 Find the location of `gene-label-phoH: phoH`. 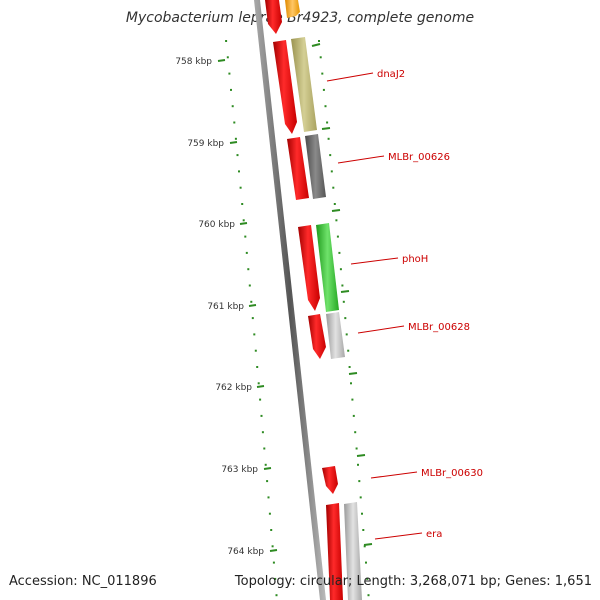

gene-label-phoH: phoH is located at coordinates (389, 259).